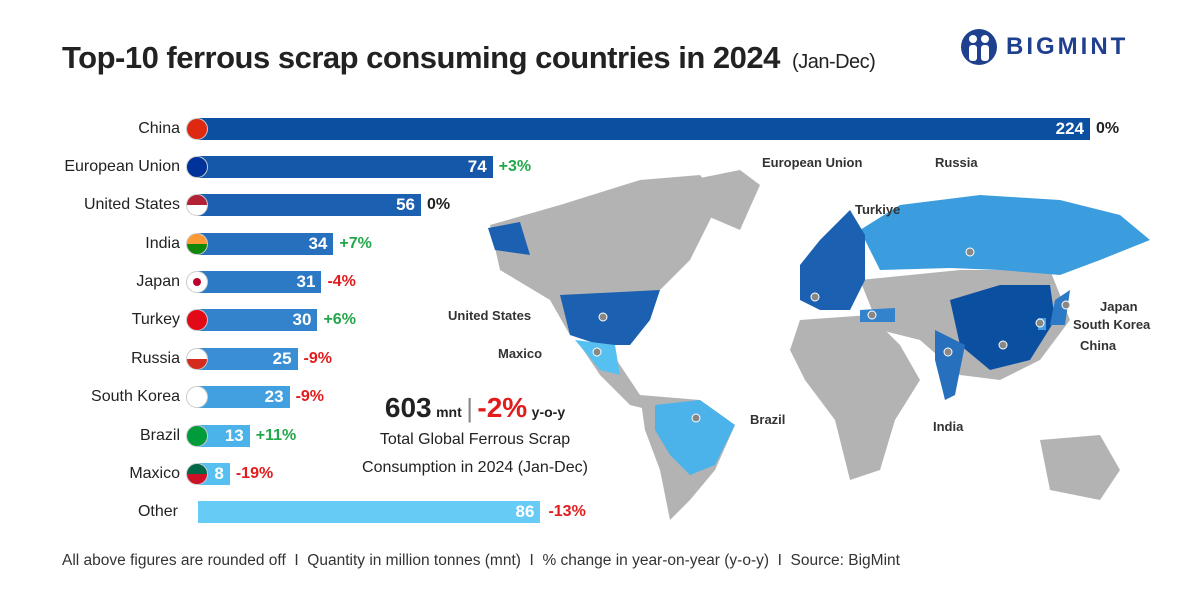  Describe the element at coordinates (548, 412) in the screenshot. I see `total-change-unit: y-o-y` at that location.